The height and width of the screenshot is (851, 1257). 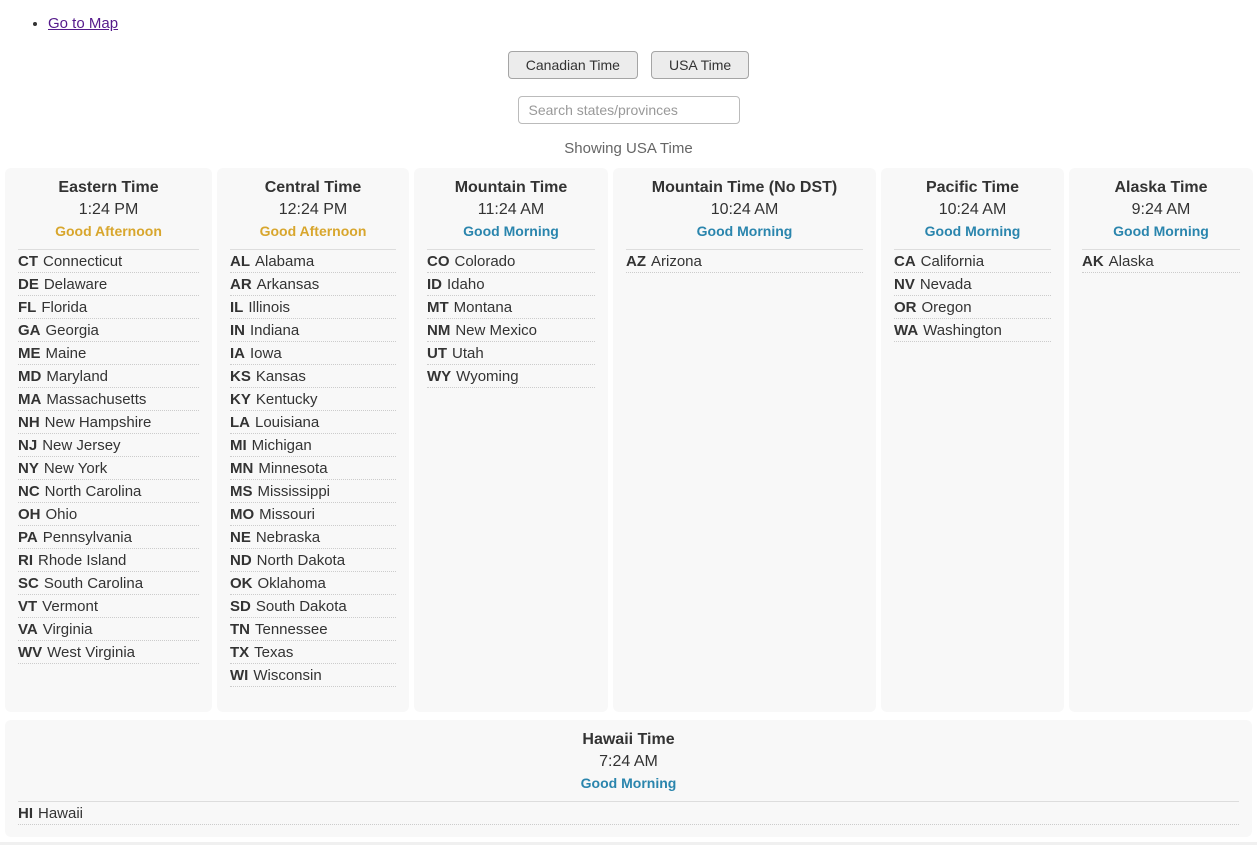 I want to click on state-row: NE Nebraska, so click(x=313, y=537).